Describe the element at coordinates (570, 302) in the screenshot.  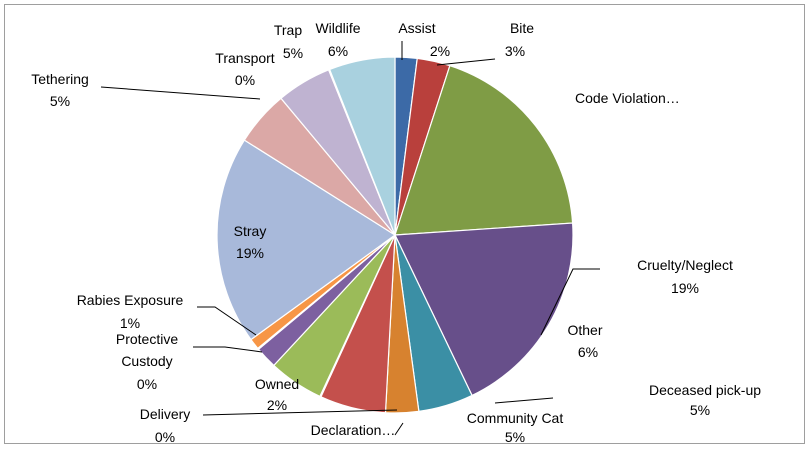
I see `leader-line-cruelty-neglect` at that location.